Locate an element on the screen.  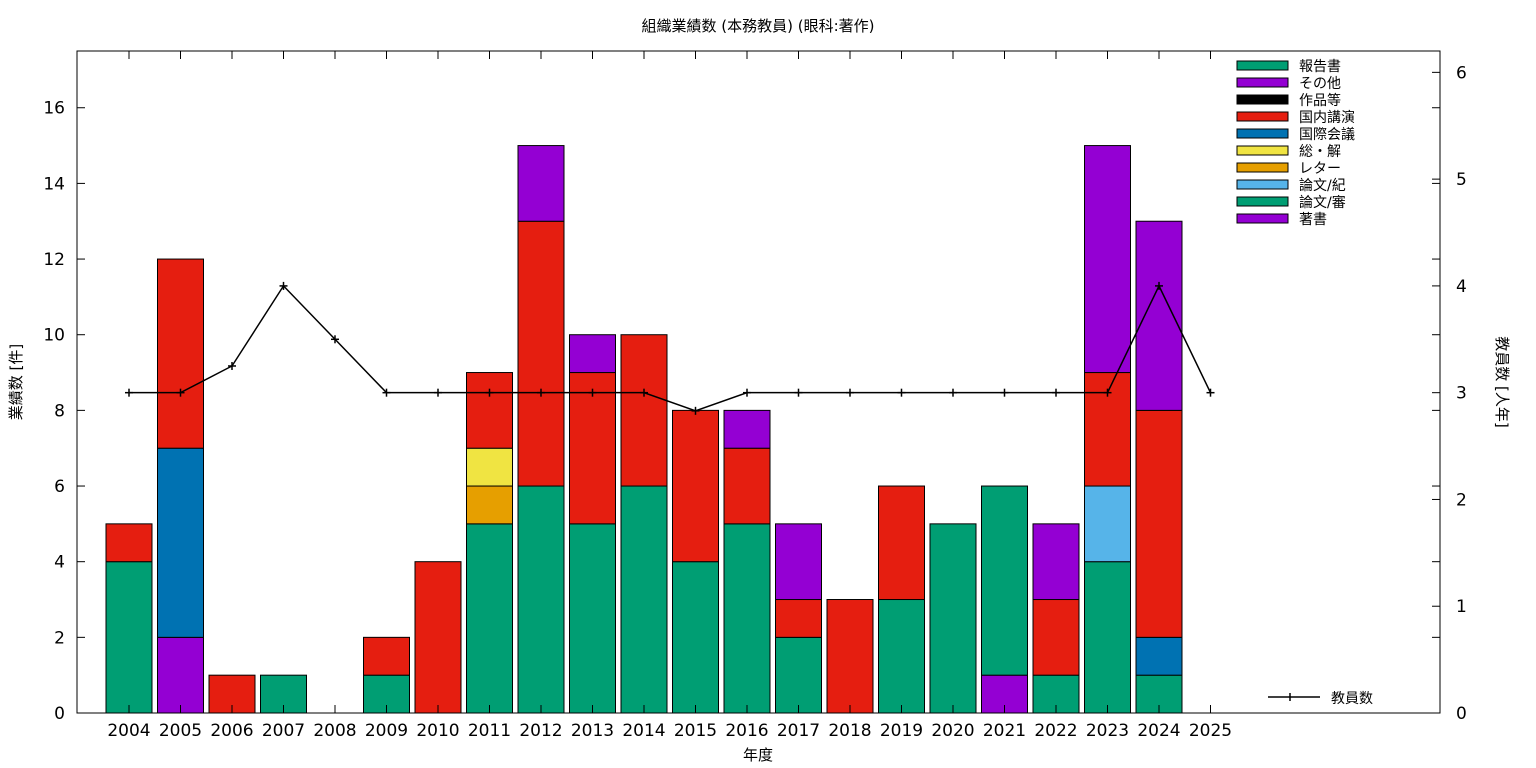
x-tick-label-2010: 2010 is located at coordinates (437, 731).